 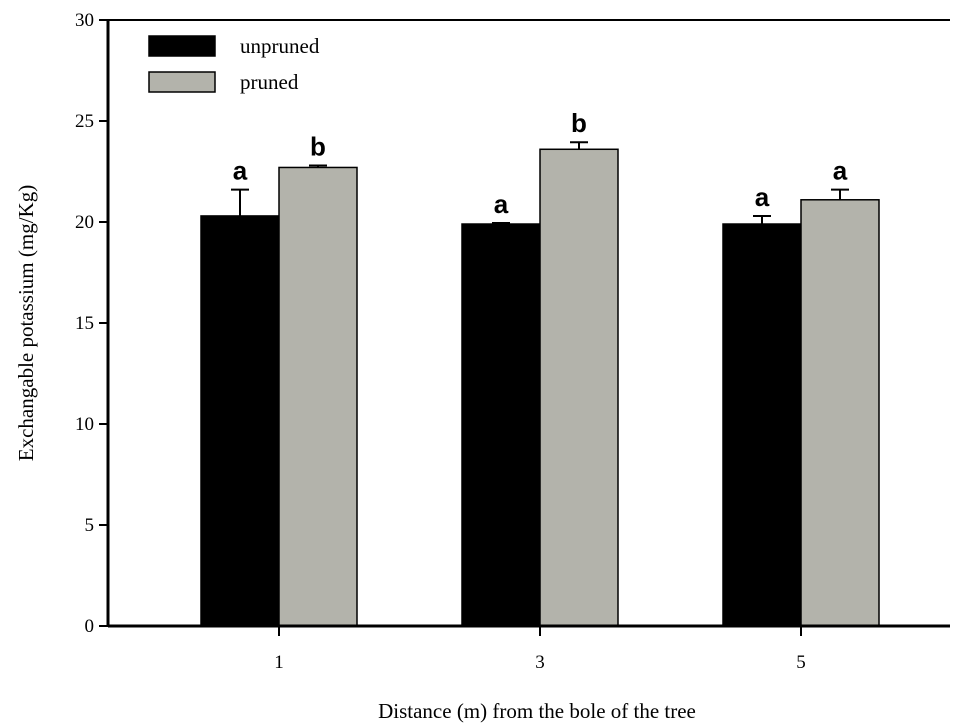 I want to click on y-tick-label-15: 15, so click(x=84, y=323).